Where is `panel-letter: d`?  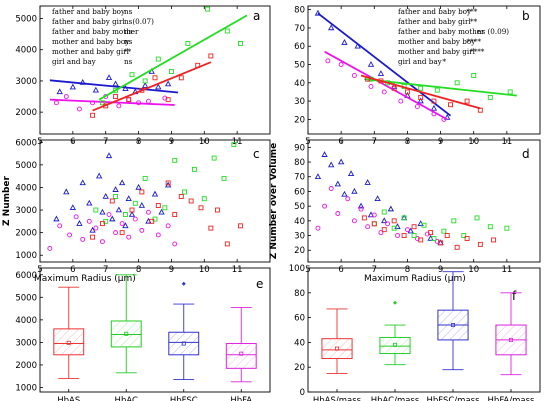 panel-letter: d is located at coordinates (526, 154).